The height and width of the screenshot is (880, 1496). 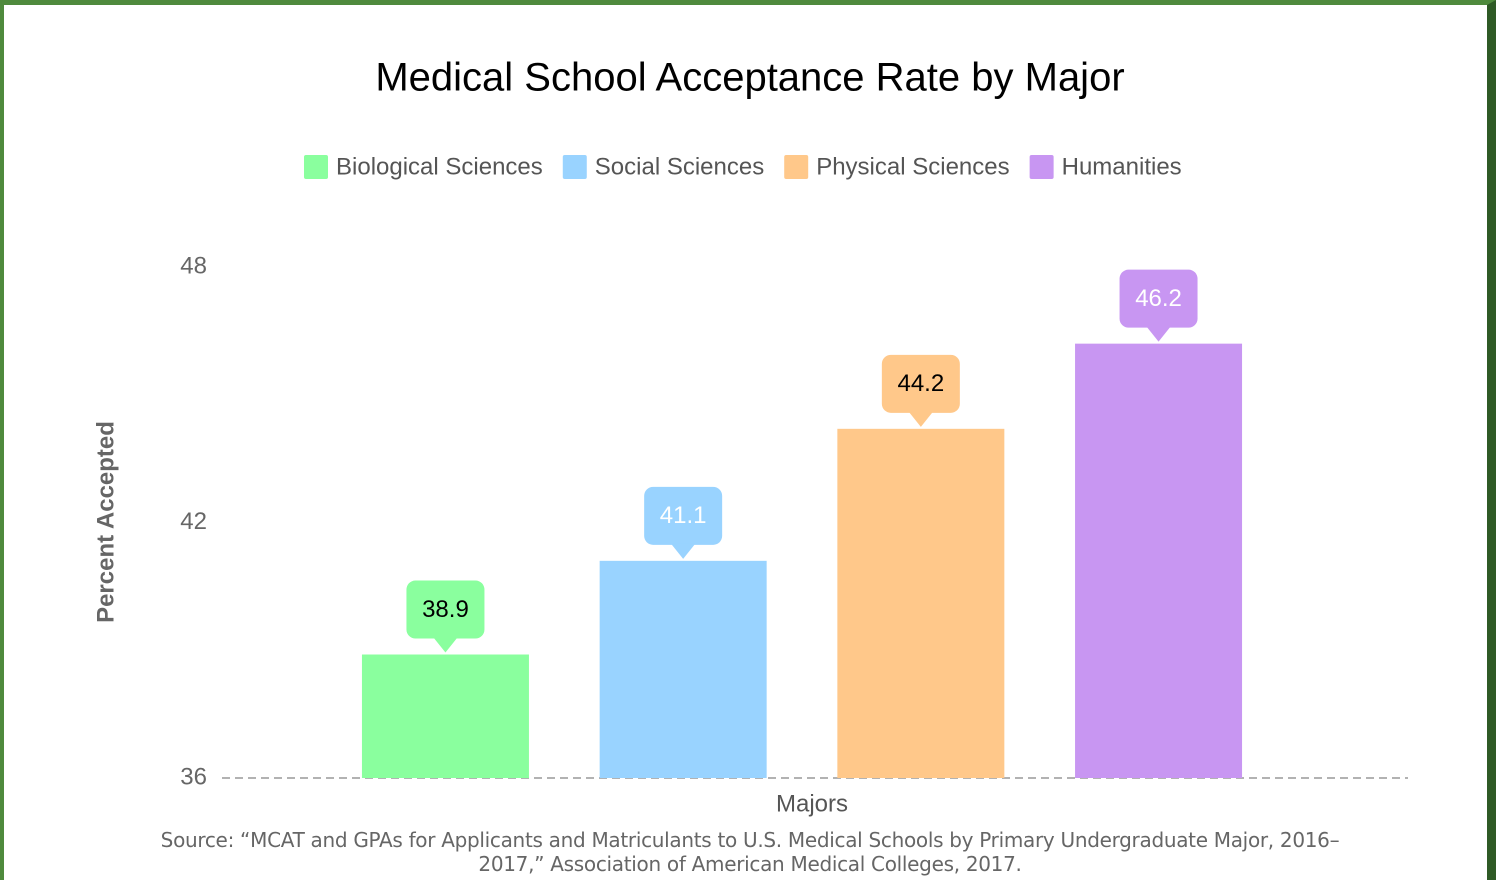 I want to click on y-axis-label: Percent Accepted, so click(x=105, y=522).